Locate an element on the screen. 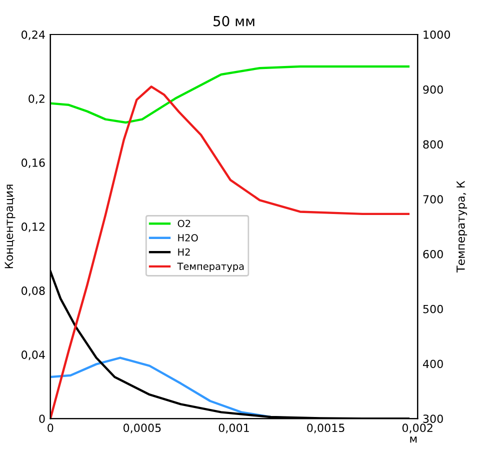  x-tick-label: 0,0015 is located at coordinates (325, 429).